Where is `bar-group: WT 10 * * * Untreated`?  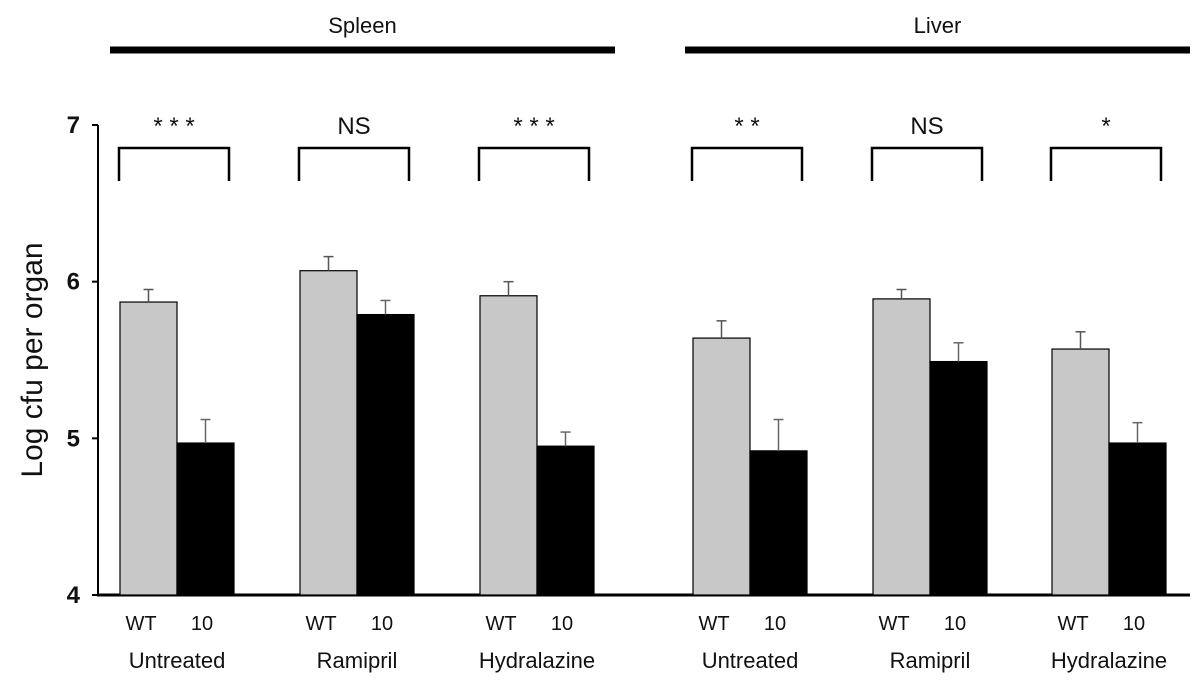
bar-group: WT 10 * * * Untreated is located at coordinates (176, 393).